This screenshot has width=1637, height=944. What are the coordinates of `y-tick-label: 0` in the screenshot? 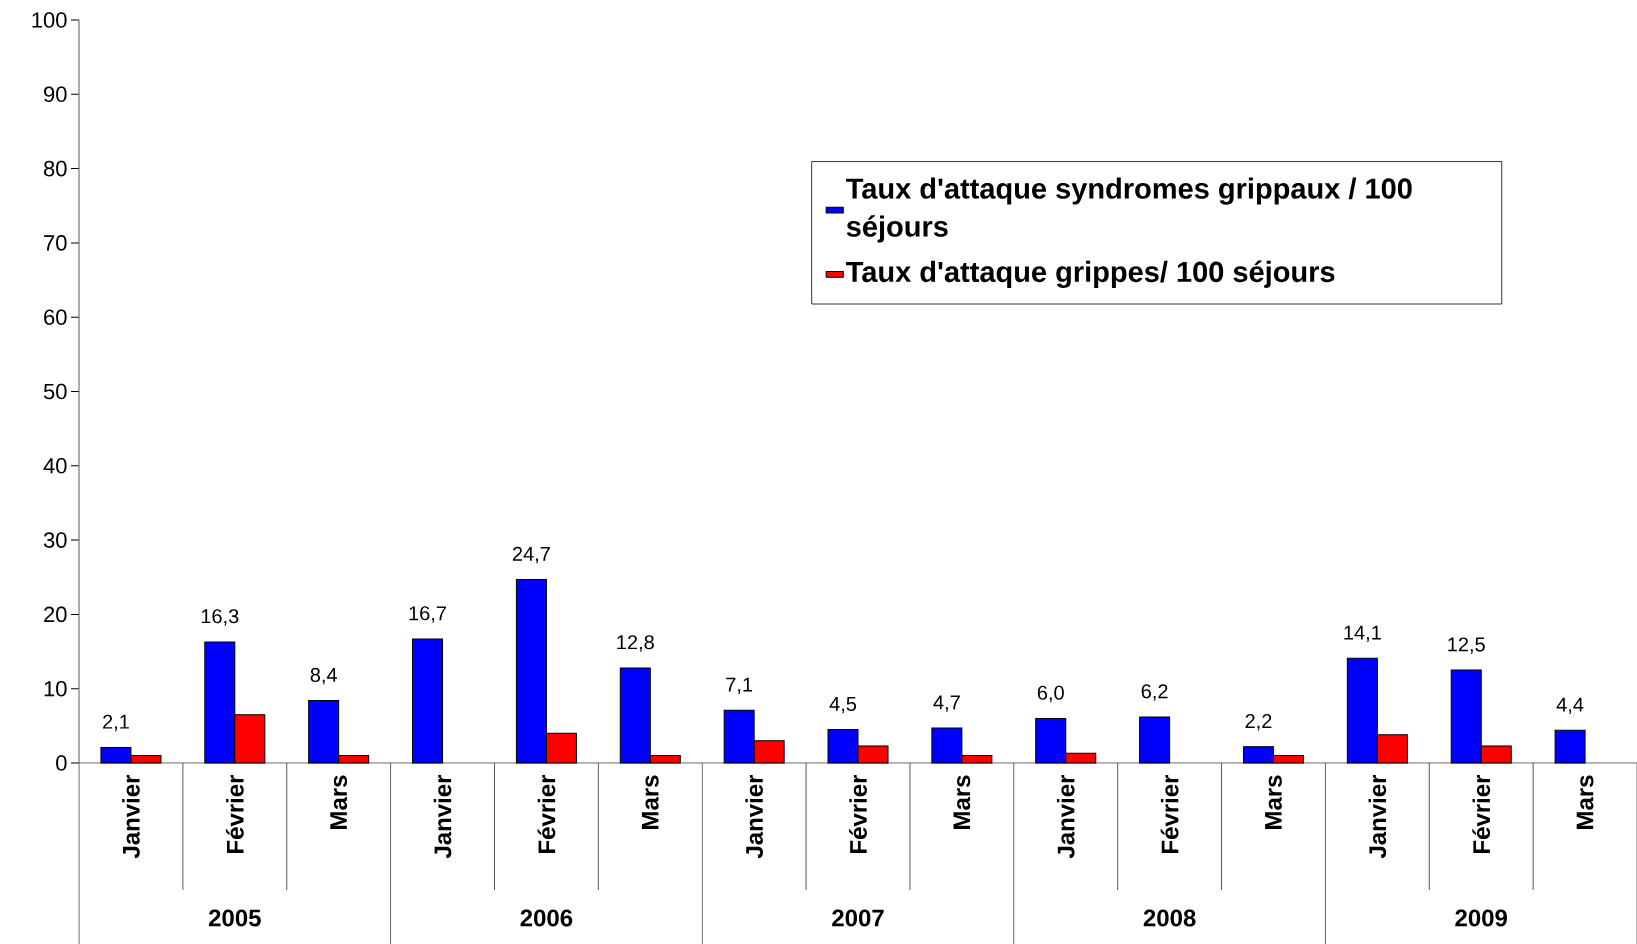 It's located at (61, 763).